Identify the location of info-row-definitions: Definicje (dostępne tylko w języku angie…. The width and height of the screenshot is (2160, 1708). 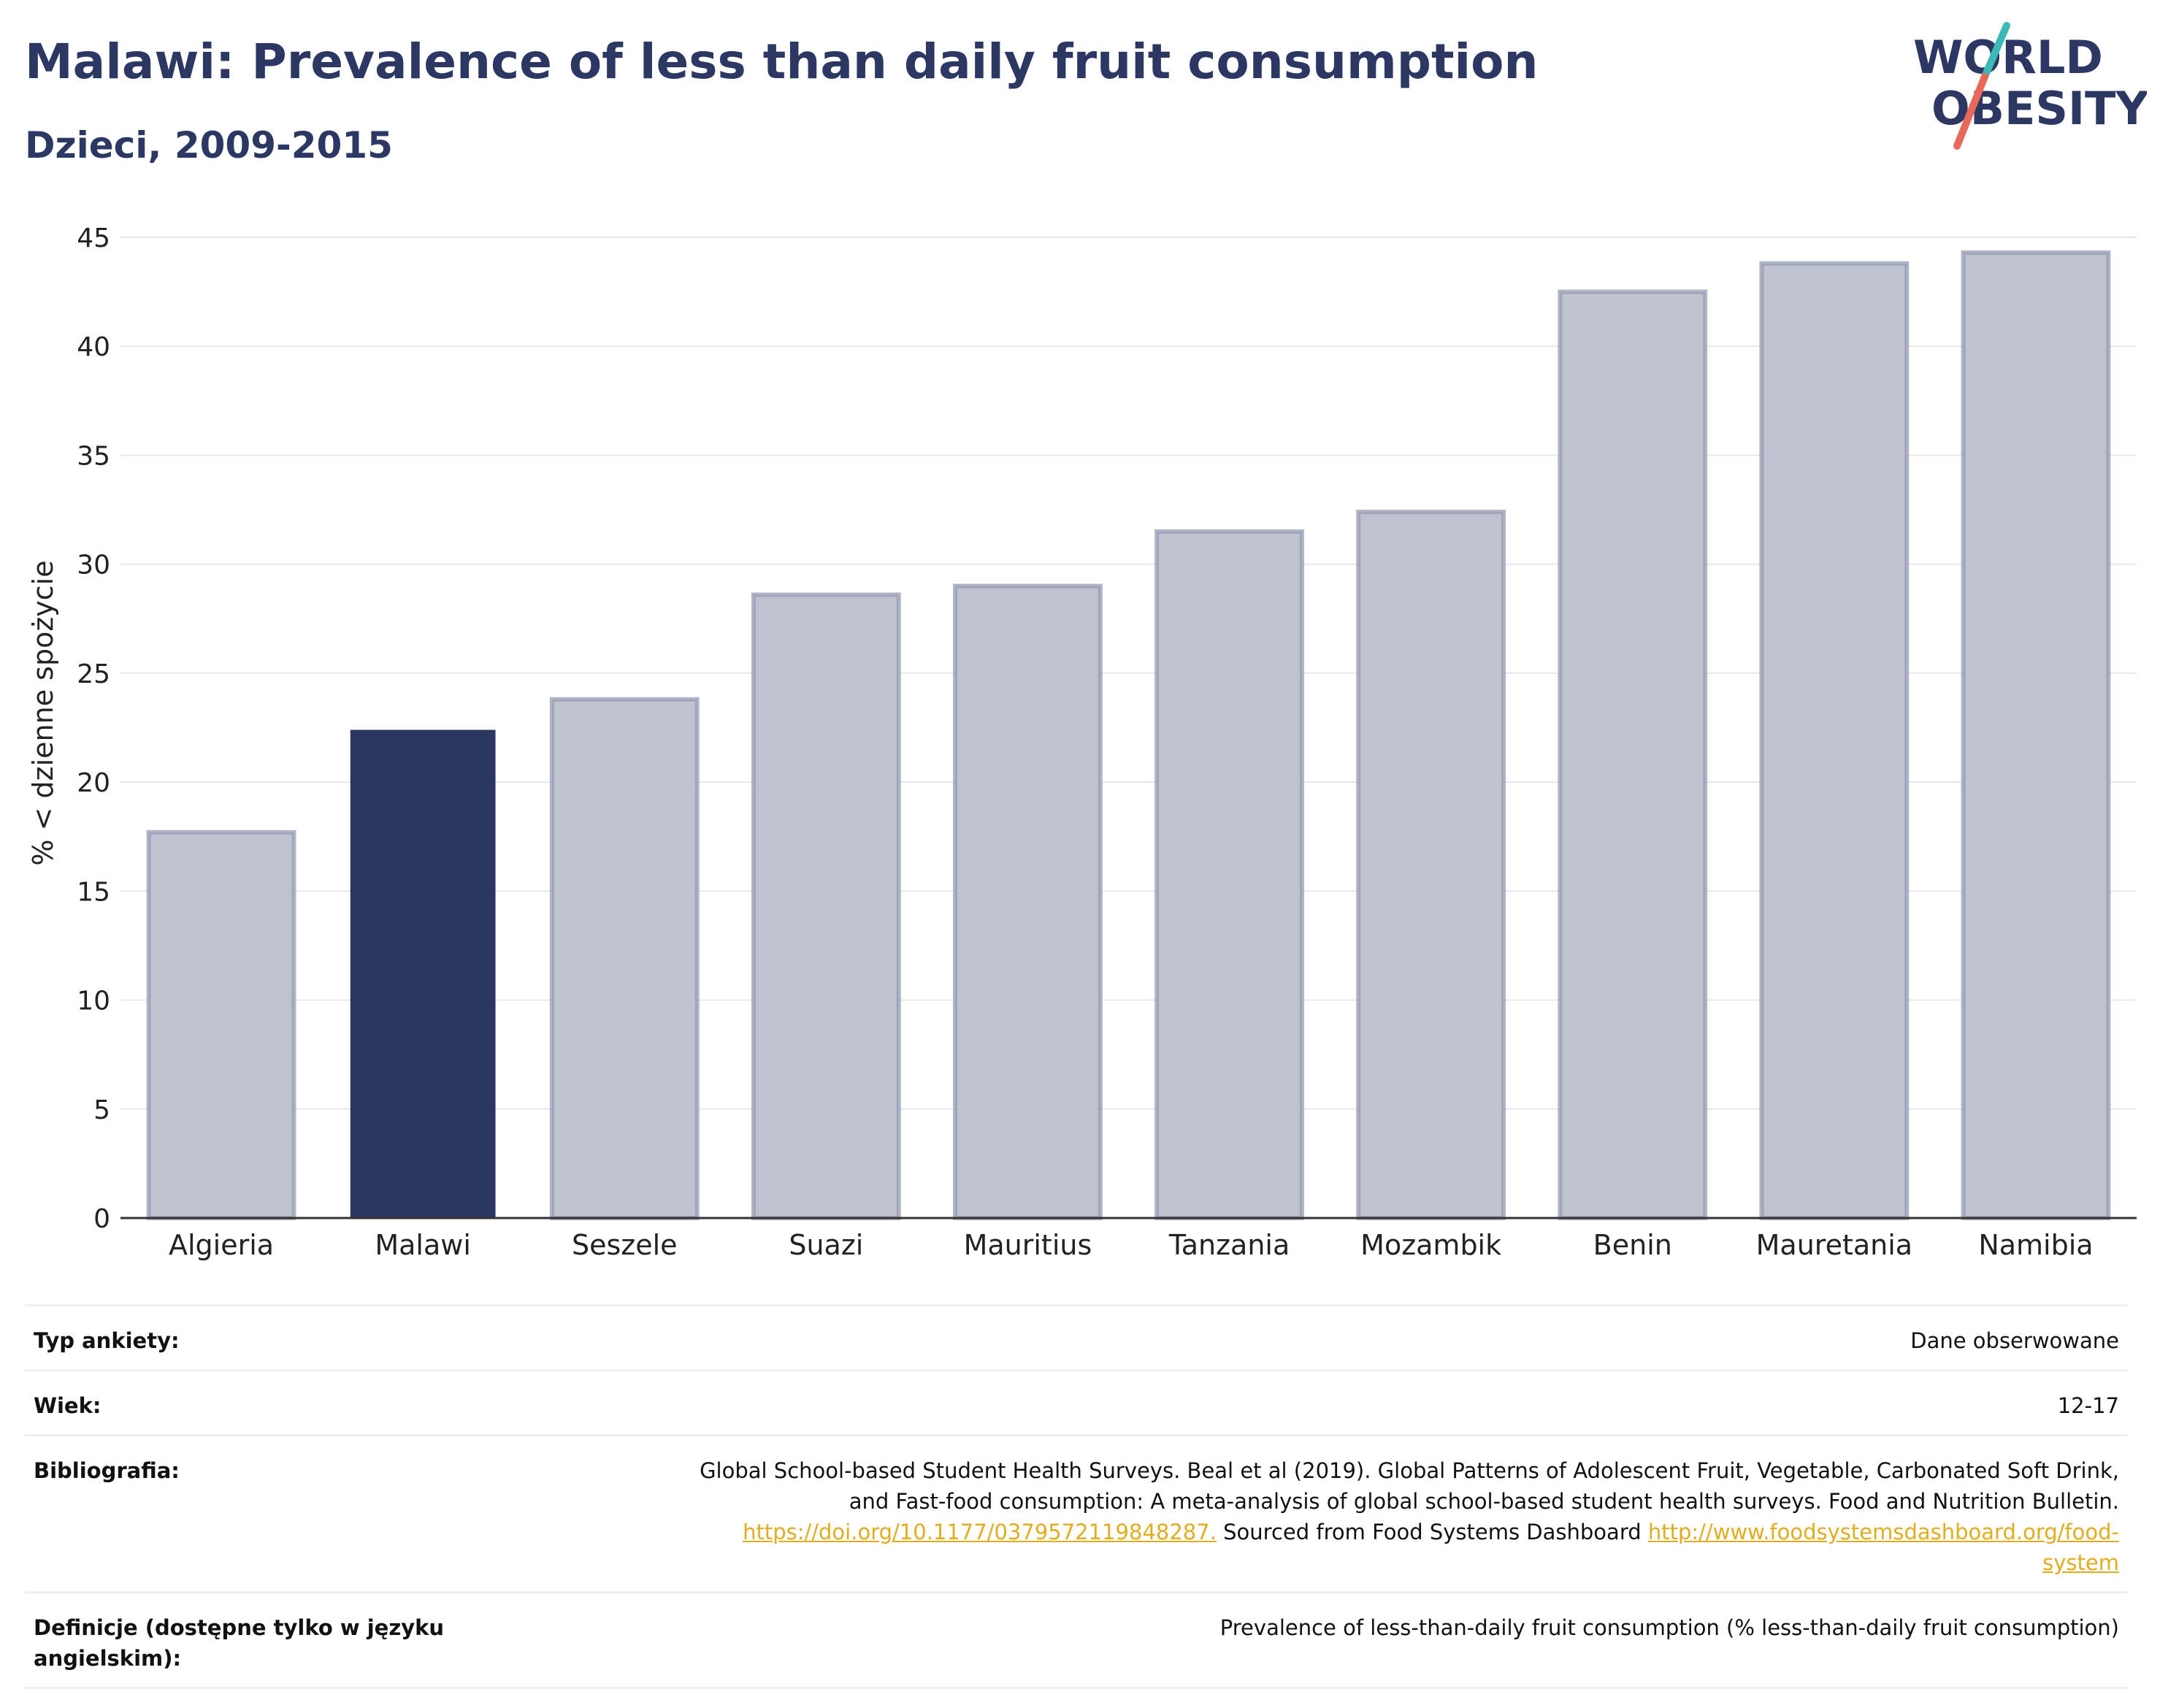
(1076, 1640).